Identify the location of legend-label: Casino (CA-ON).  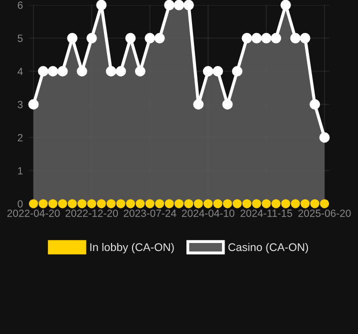
(268, 248).